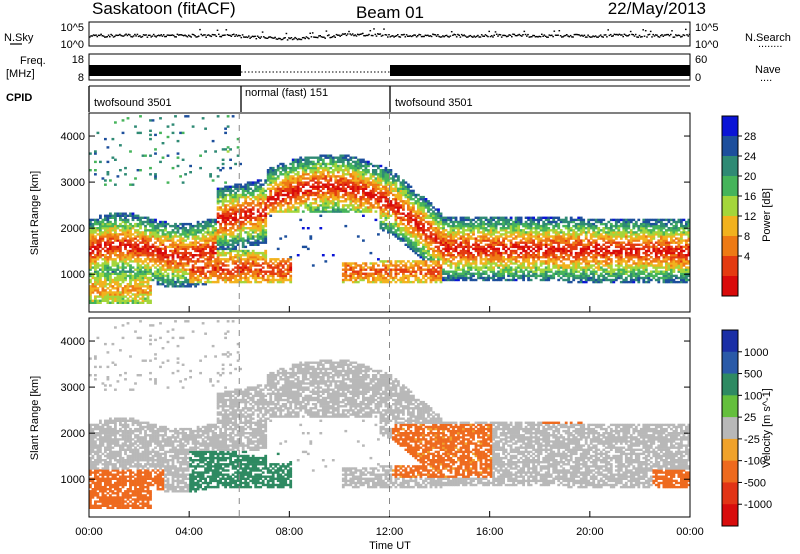 This screenshot has height=554, width=800. I want to click on freq-left-tick-bottom: 8, so click(81, 78).